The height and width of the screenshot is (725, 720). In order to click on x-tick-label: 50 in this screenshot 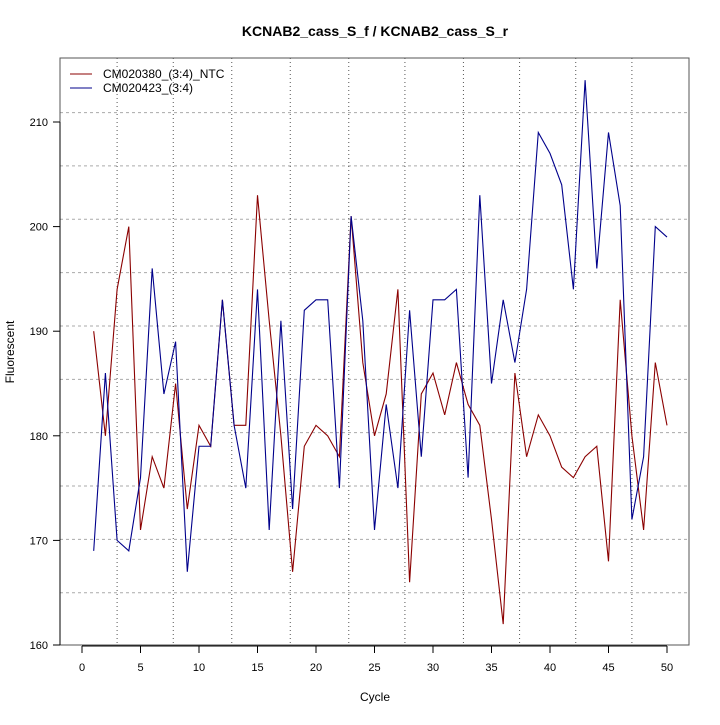, I will do `click(667, 668)`.